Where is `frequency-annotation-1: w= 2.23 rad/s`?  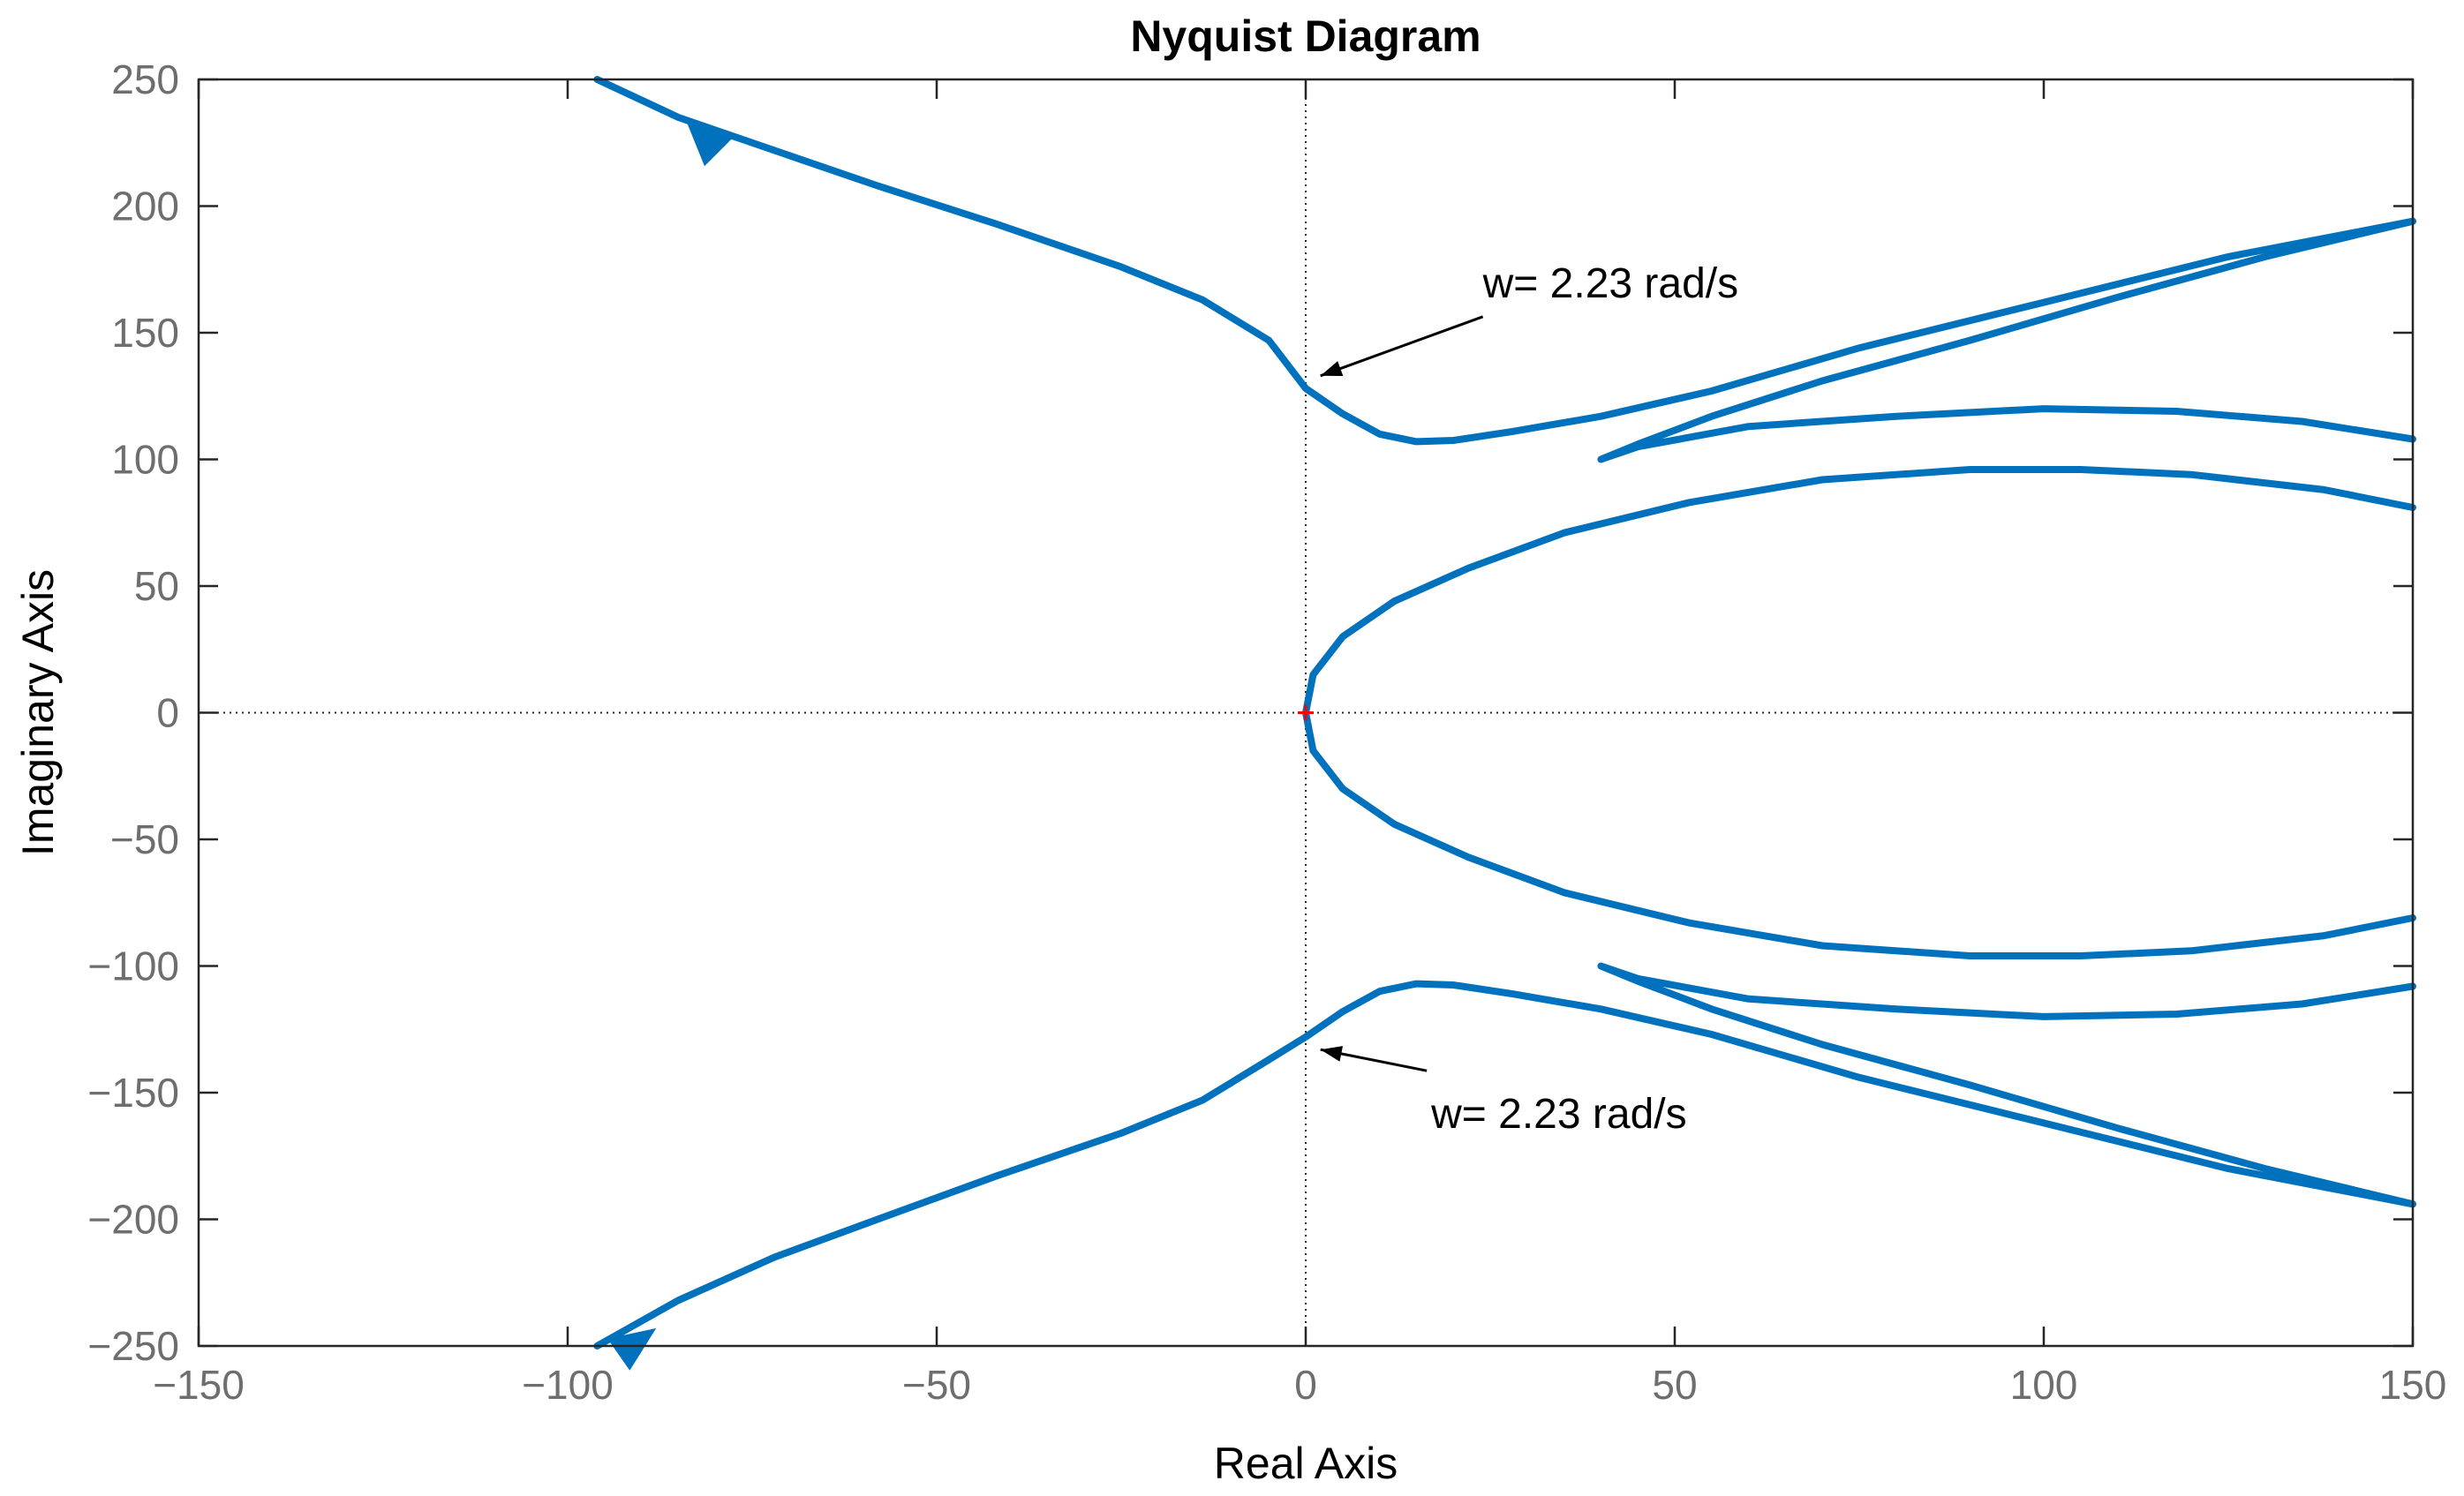 frequency-annotation-1: w= 2.23 rad/s is located at coordinates (1610, 283).